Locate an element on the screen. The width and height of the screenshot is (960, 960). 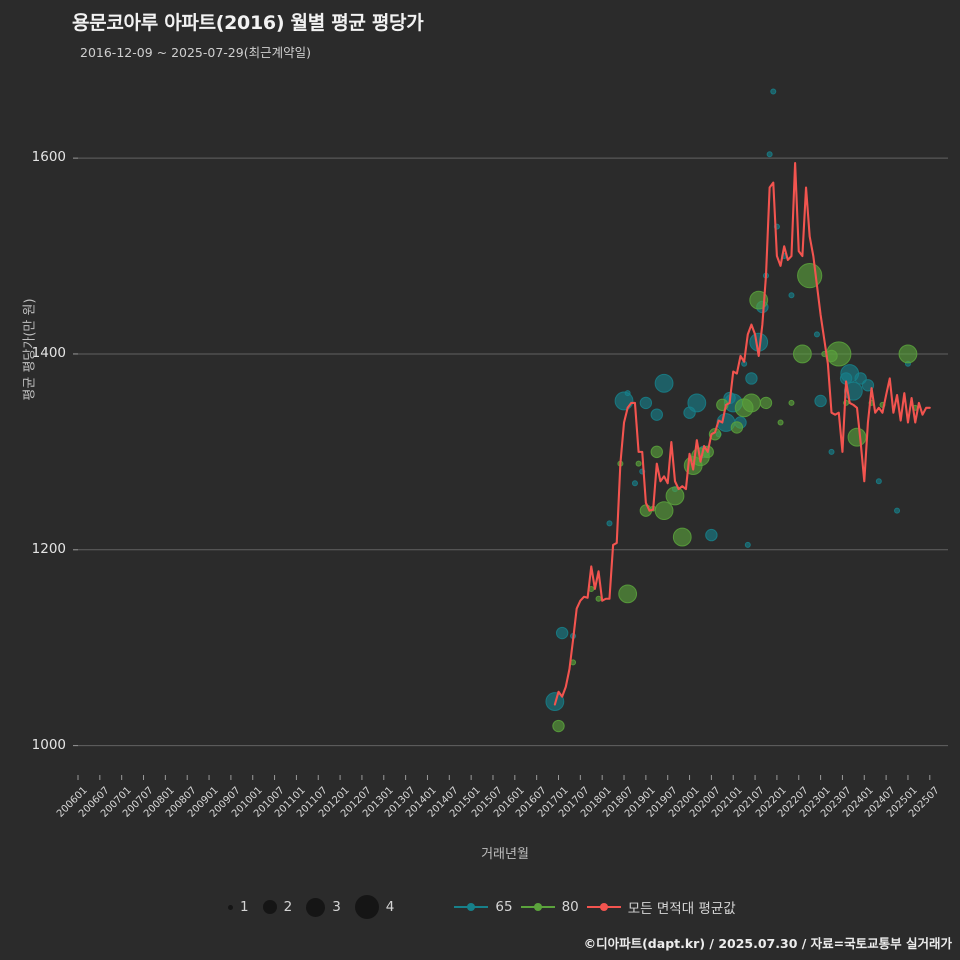
chart-legend: 1 2 3 4 65 80 모든 면적대 평균값 is located at coordinates (480, 907).